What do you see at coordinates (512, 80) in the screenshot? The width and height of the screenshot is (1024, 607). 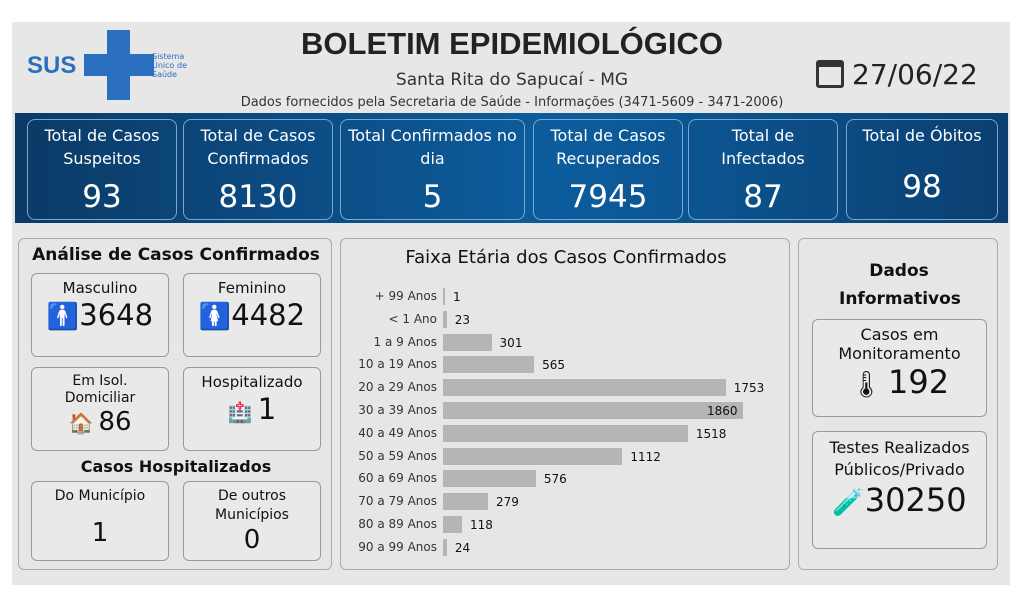 I see `location: Santa Rita do Sapucaí - MG` at bounding box center [512, 80].